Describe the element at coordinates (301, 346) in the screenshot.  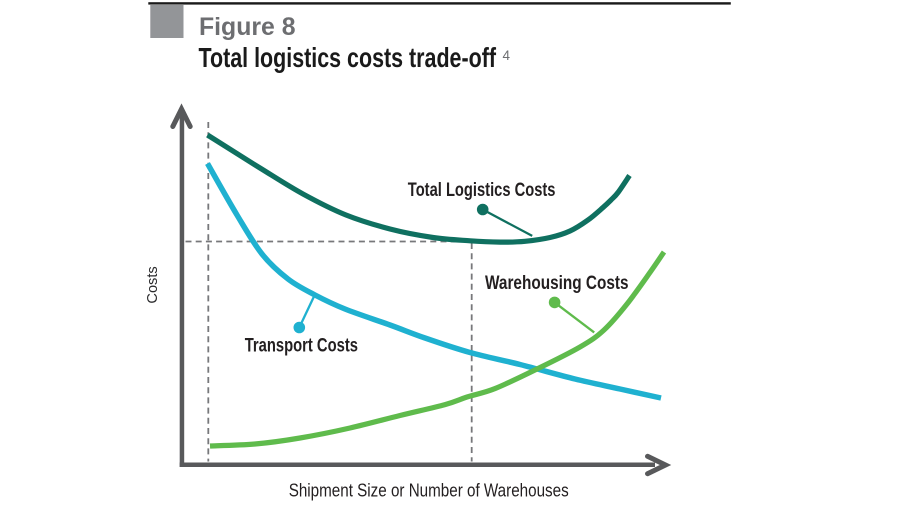
I see `svg-text: Transport Costs` at that location.